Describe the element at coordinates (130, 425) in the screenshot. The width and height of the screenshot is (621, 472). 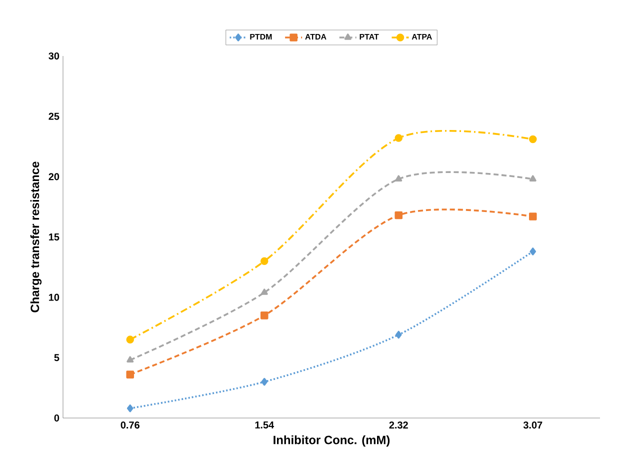
I see `x-tick-label: 0.76` at that location.